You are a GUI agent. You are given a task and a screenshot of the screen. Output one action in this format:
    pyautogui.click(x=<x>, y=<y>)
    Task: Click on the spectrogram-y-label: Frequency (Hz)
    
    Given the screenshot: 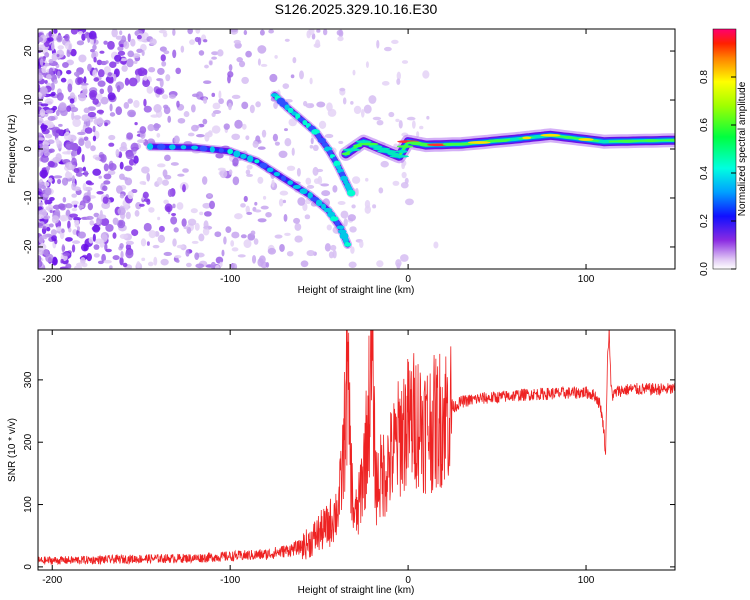 What is the action you would take?
    pyautogui.click(x=12, y=149)
    